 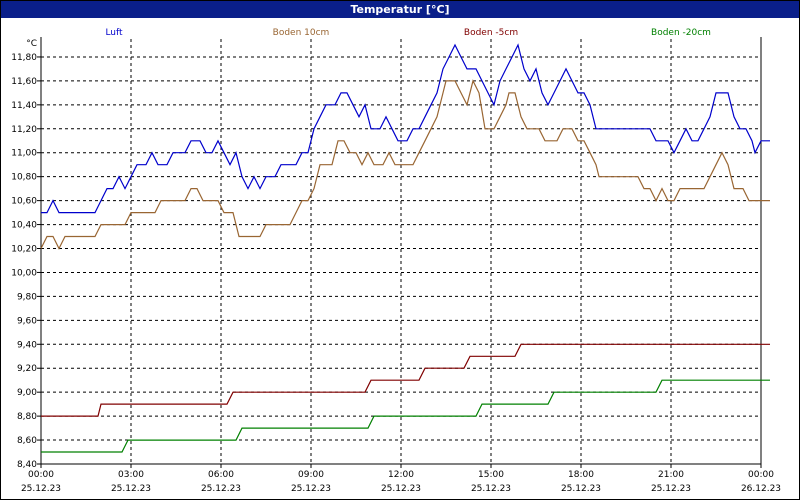 What do you see at coordinates (24, 130) in the screenshot?
I see `y-tick-label: 11,20` at bounding box center [24, 130].